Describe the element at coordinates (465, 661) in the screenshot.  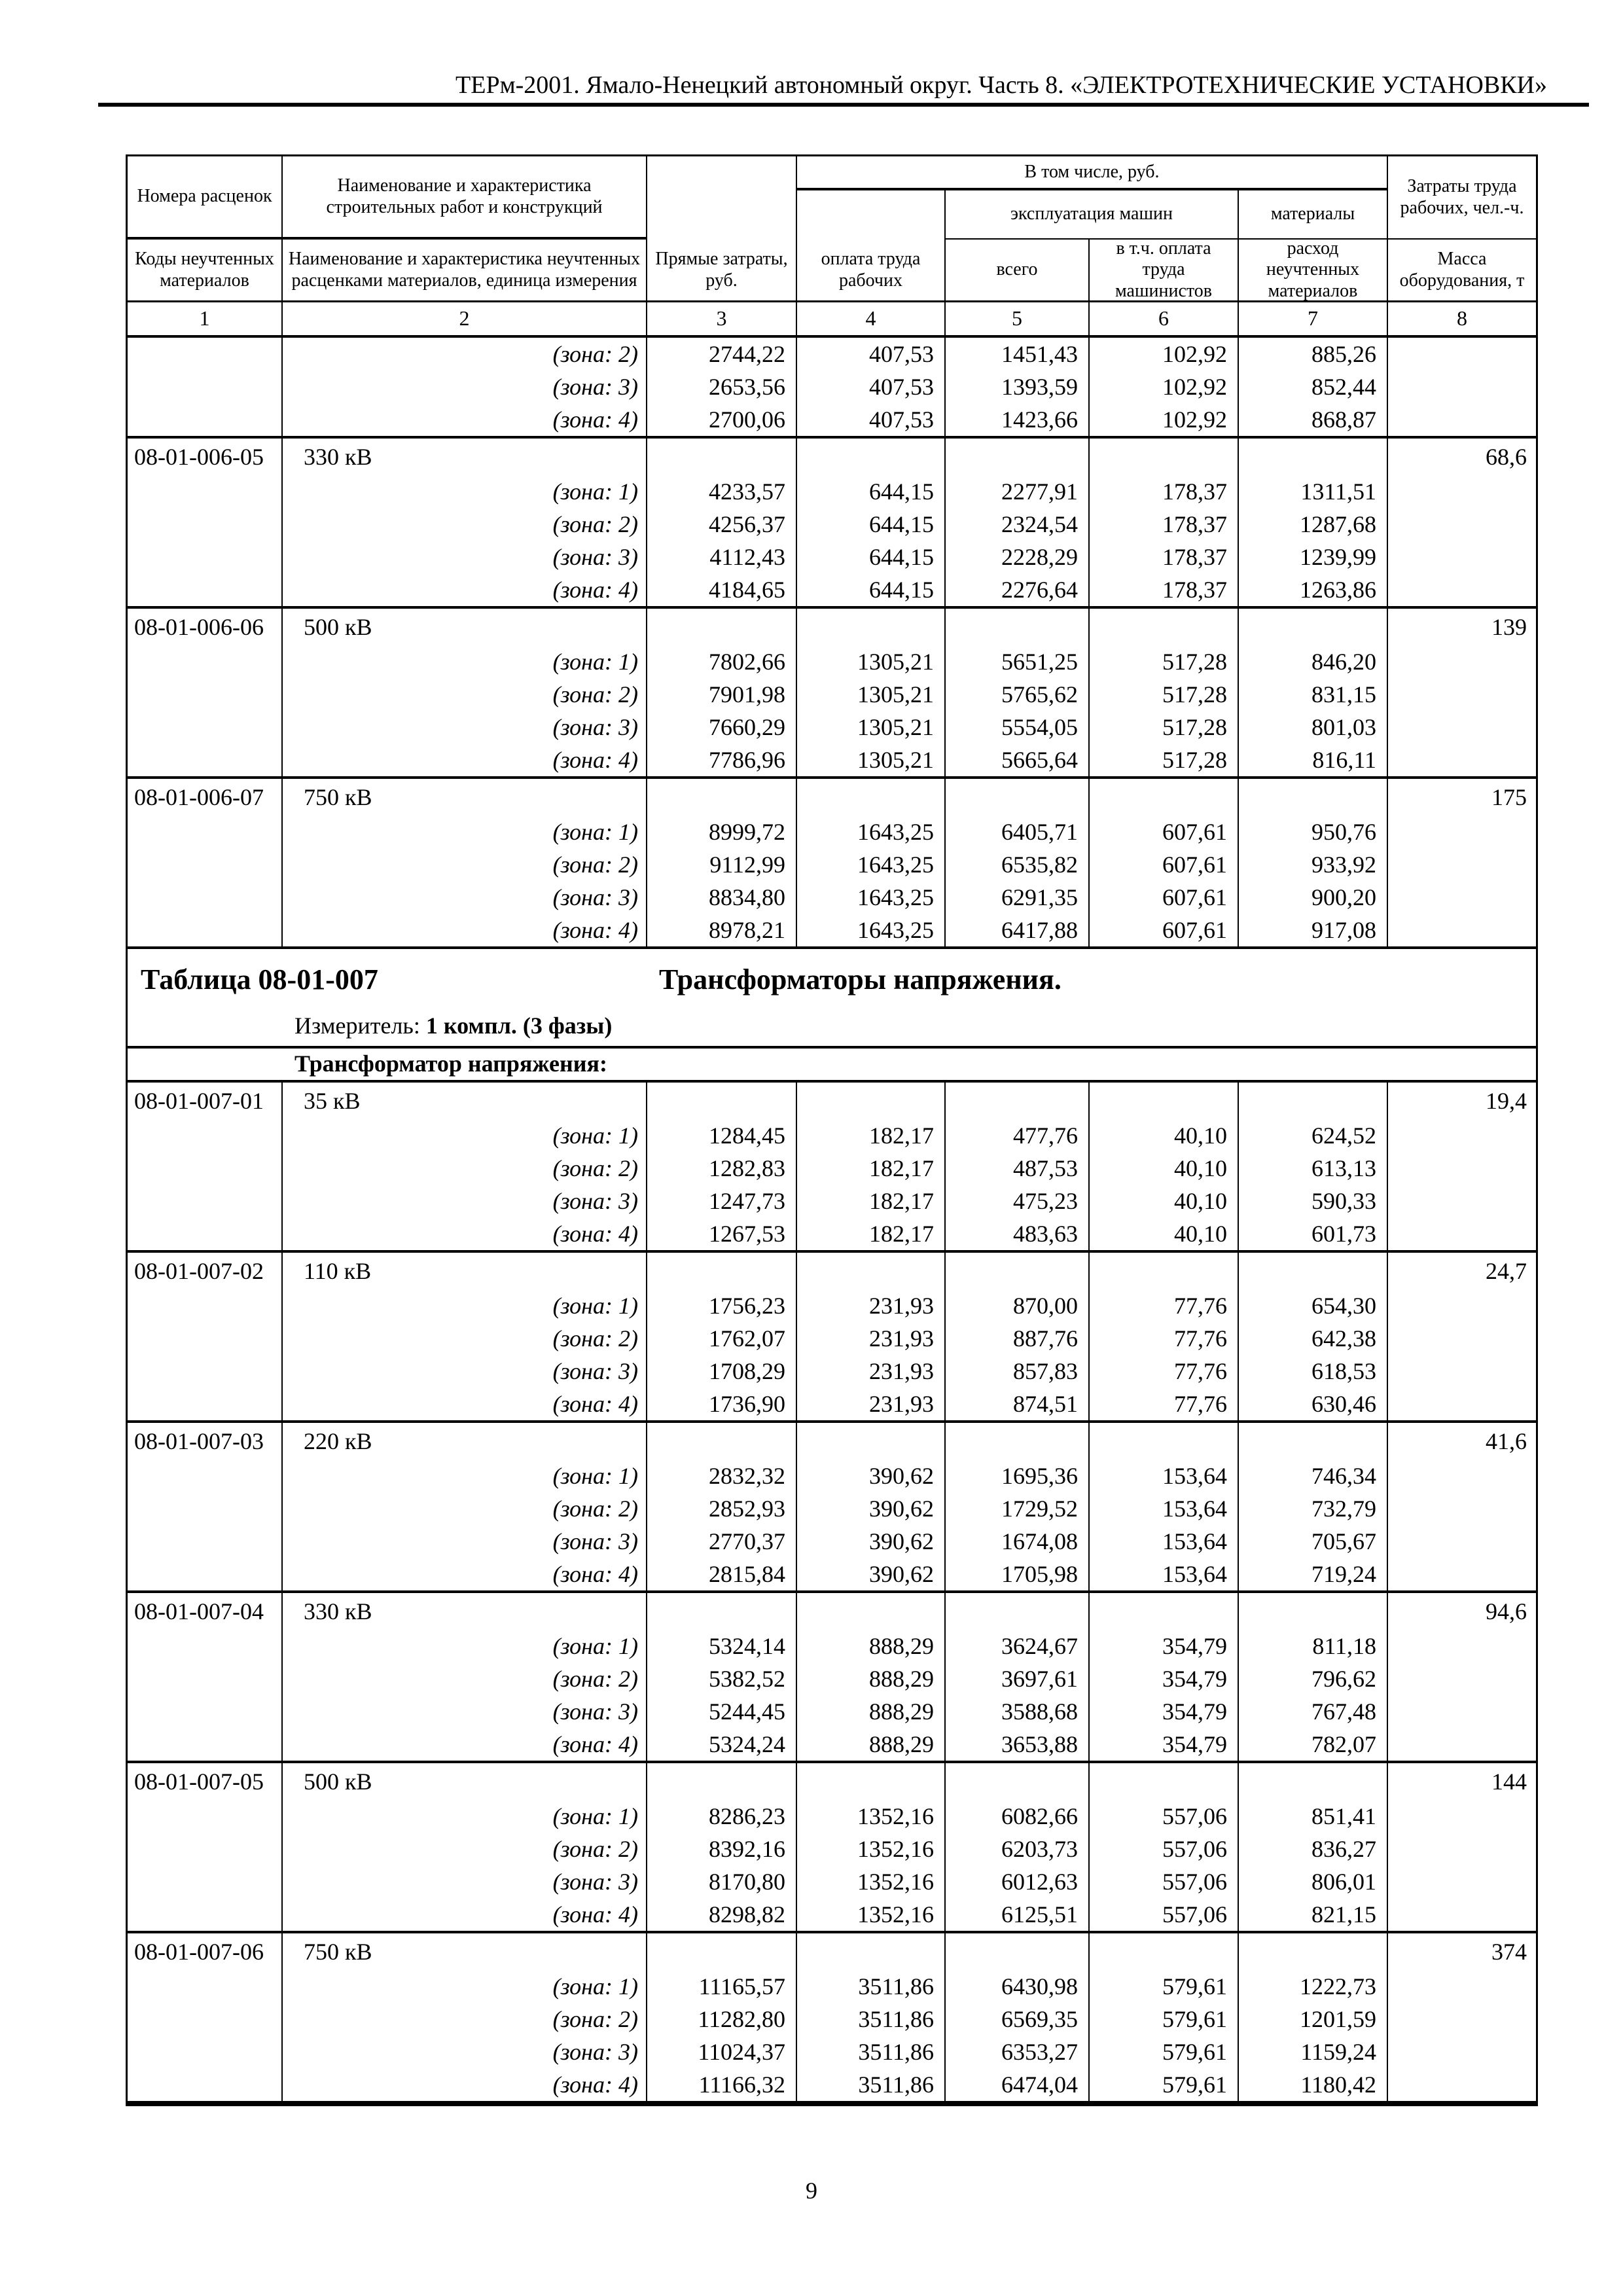
I see `cell-zone-label: (зона: 1)` at that location.